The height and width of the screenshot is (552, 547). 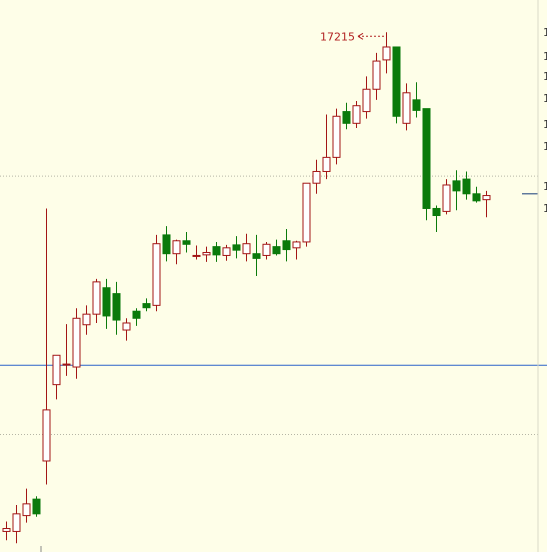 I want to click on right-price-axis: 1 1 1 1 1 1 1 1, so click(x=545, y=120).